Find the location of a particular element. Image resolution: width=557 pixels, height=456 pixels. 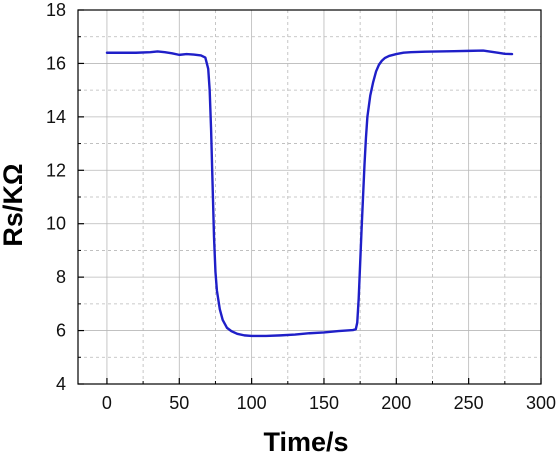

y-tick-label: 12 is located at coordinates (56, 170).